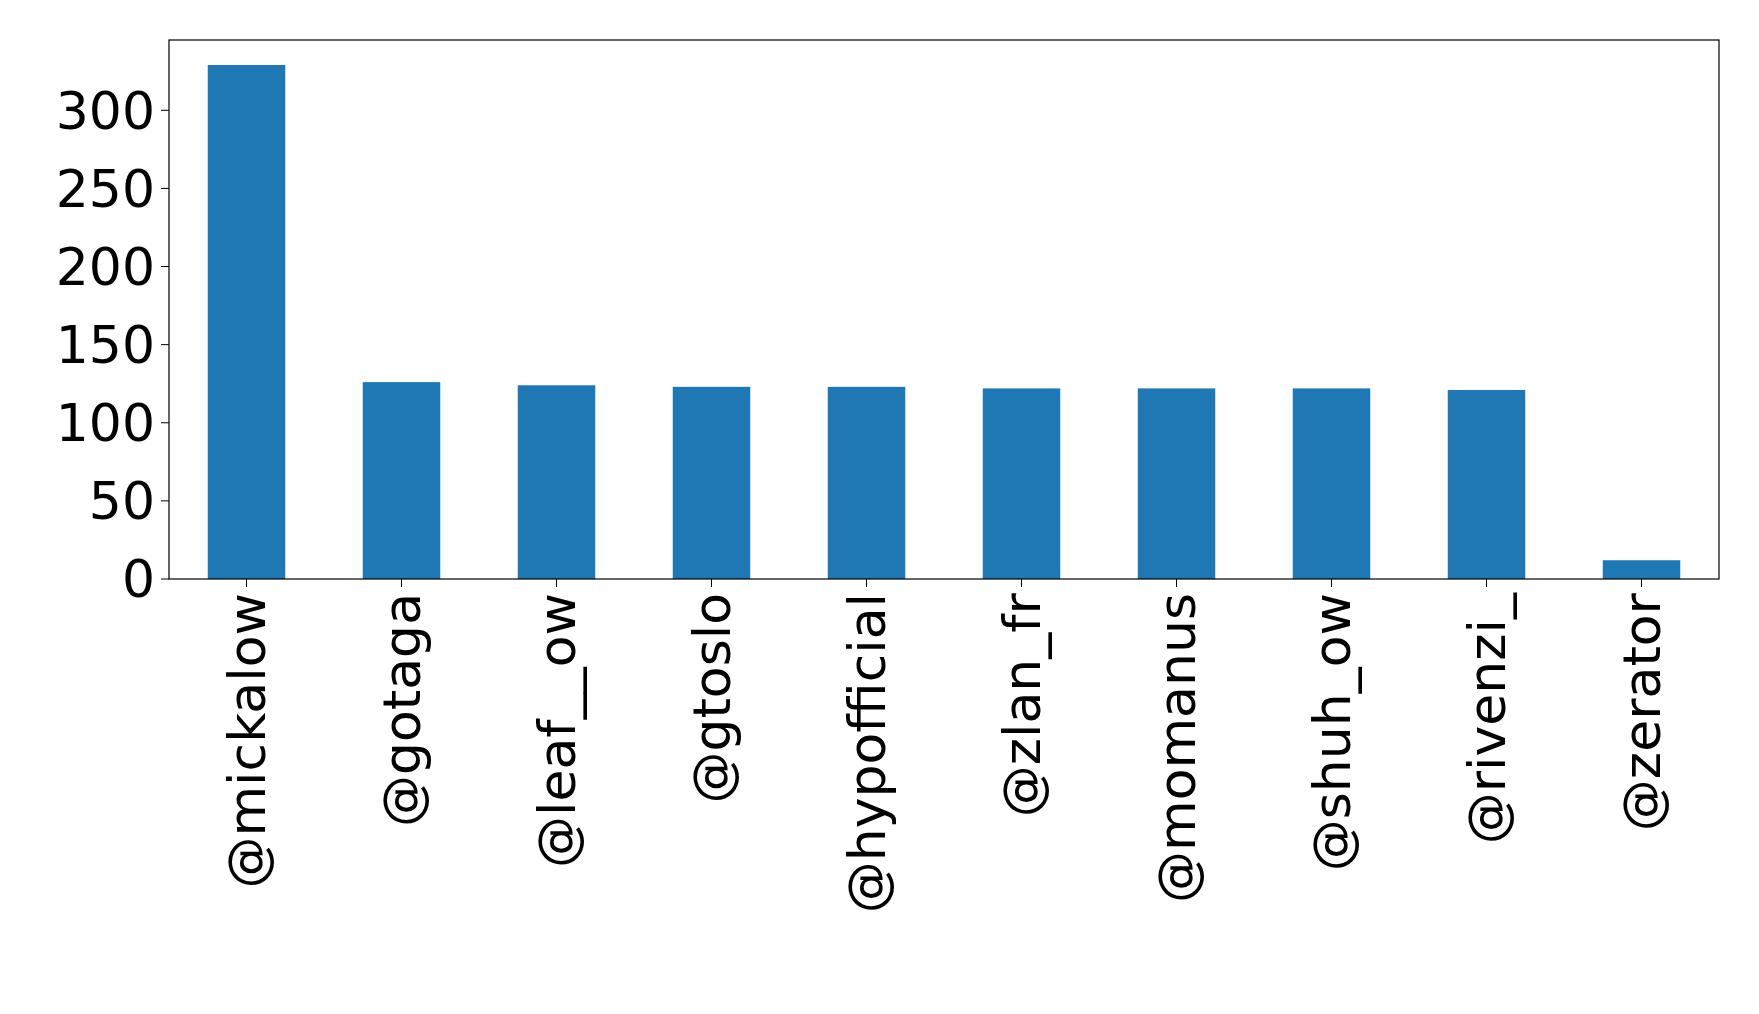 The image size is (1759, 1014). Describe the element at coordinates (138, 579) in the screenshot. I see `y-tick-label: 0` at that location.